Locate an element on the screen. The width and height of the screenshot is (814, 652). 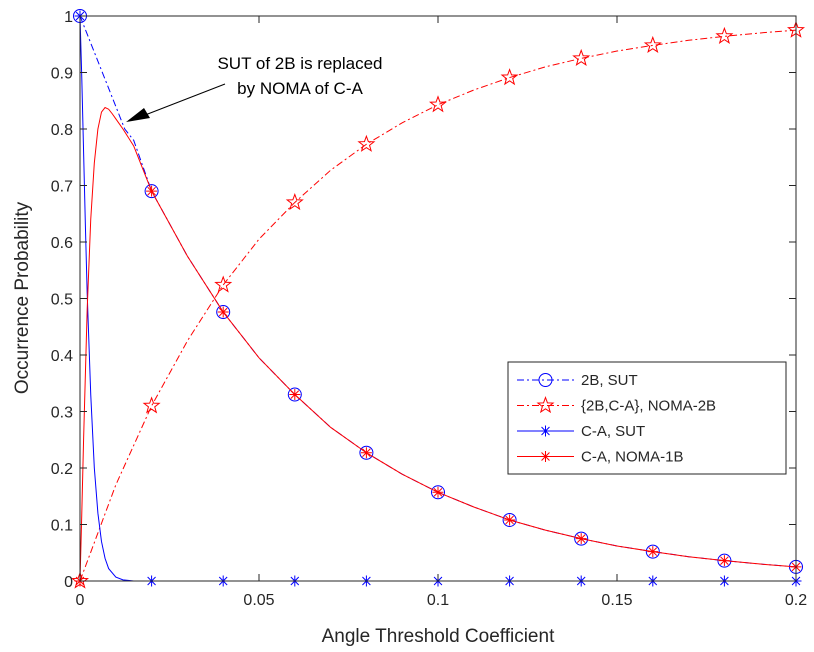
y-tick-label: 0.7 is located at coordinates (62, 187).